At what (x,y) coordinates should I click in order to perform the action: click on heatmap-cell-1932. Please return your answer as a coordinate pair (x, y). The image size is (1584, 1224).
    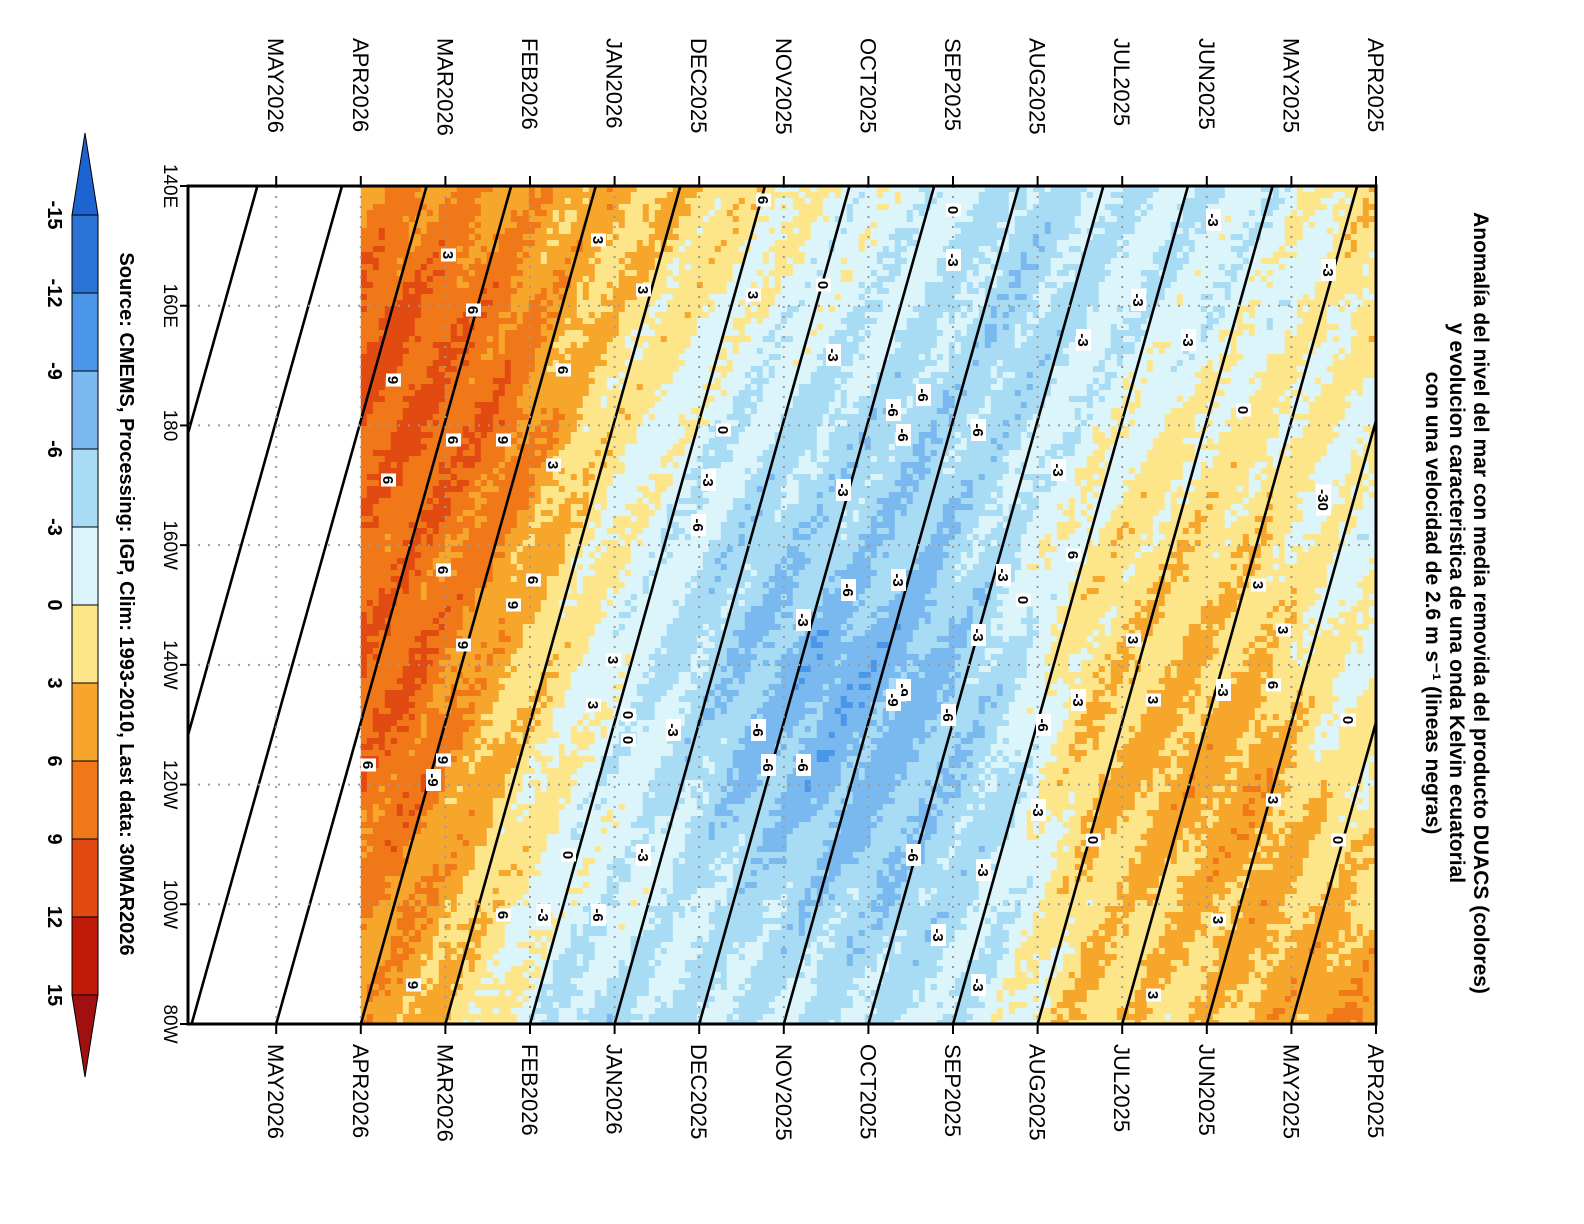
    Looking at the image, I should click on (442, 861).